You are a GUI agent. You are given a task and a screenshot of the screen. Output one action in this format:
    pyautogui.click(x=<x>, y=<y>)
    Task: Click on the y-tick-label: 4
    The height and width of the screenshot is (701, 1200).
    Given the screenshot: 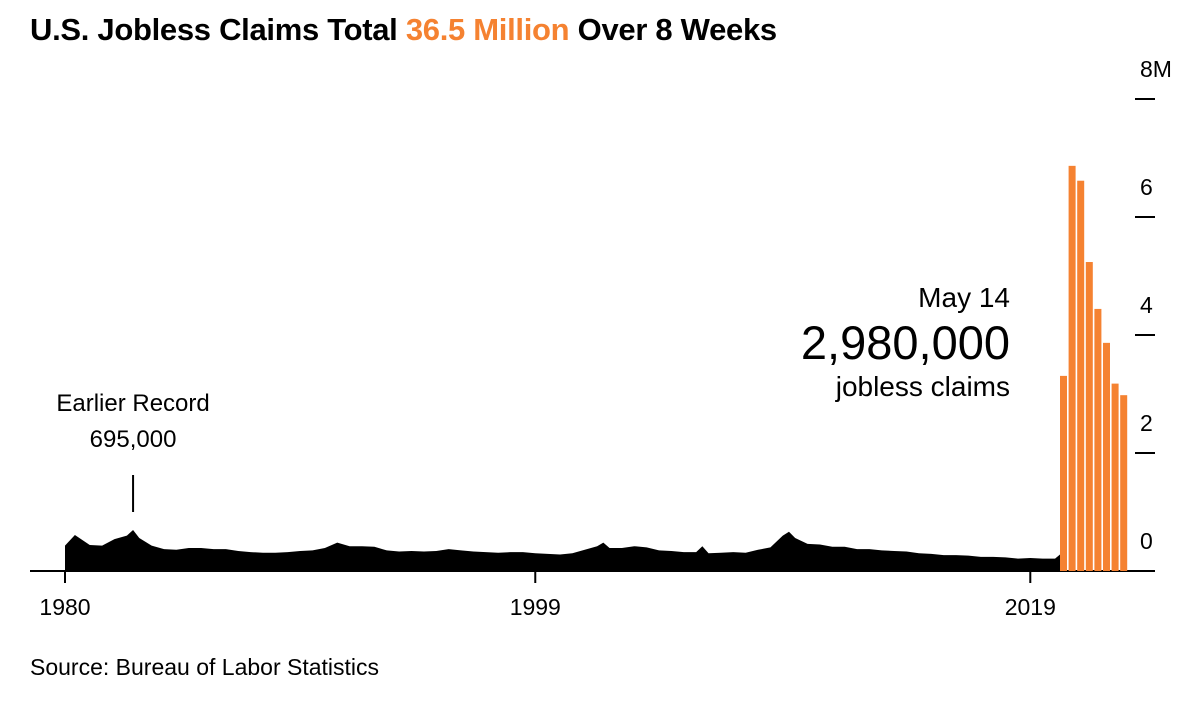 What is the action you would take?
    pyautogui.click(x=1146, y=305)
    